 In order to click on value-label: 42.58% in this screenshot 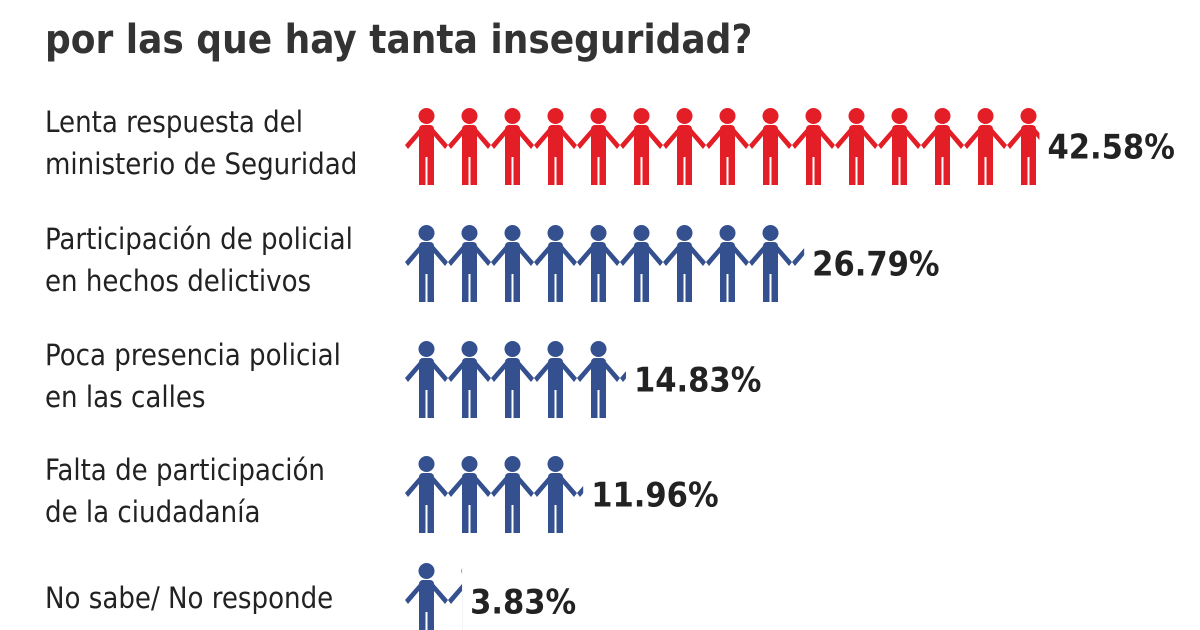, I will do `click(1110, 148)`.